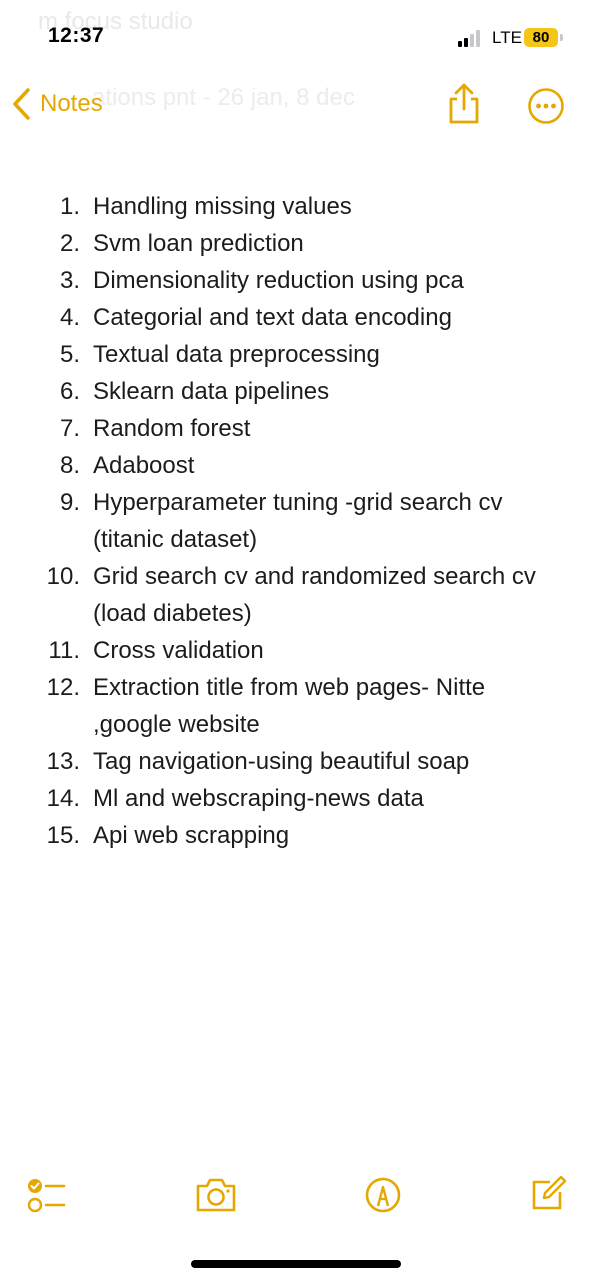 This screenshot has height=1280, width=591. I want to click on status-bar: m focus studio 12:37 LTE 80, so click(295, 35).